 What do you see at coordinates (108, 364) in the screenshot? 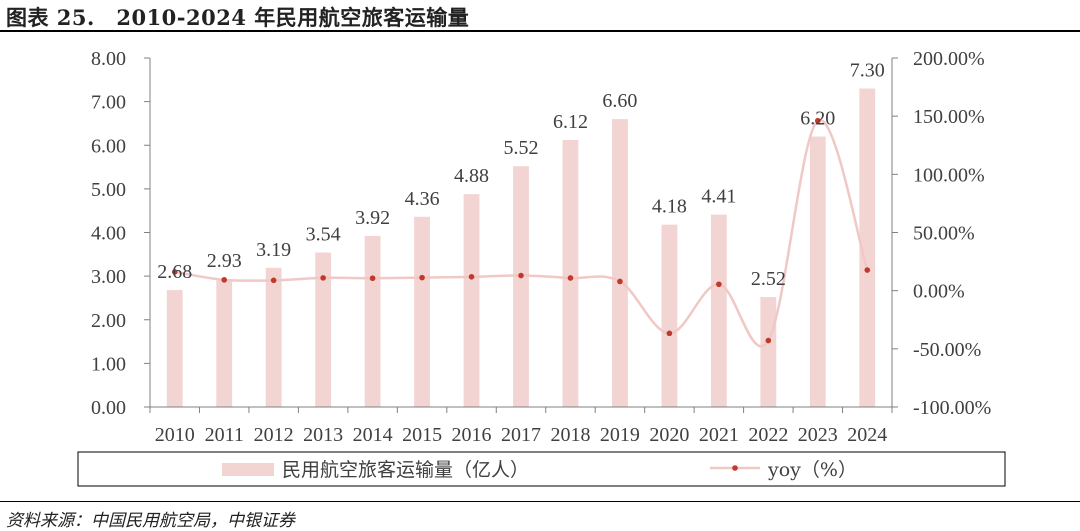
I see `left-tick-label: 1.00` at bounding box center [108, 364].